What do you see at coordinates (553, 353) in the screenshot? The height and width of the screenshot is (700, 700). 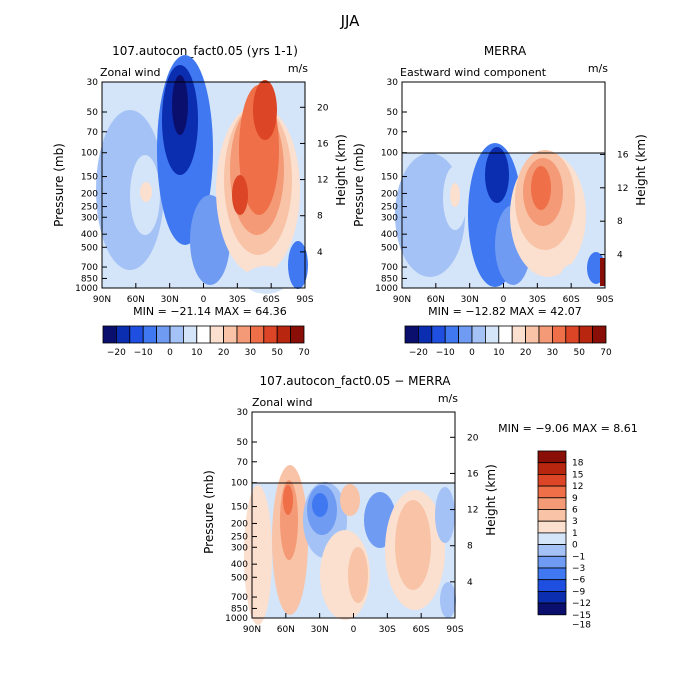 I see `colorbar-label: 30` at bounding box center [553, 353].